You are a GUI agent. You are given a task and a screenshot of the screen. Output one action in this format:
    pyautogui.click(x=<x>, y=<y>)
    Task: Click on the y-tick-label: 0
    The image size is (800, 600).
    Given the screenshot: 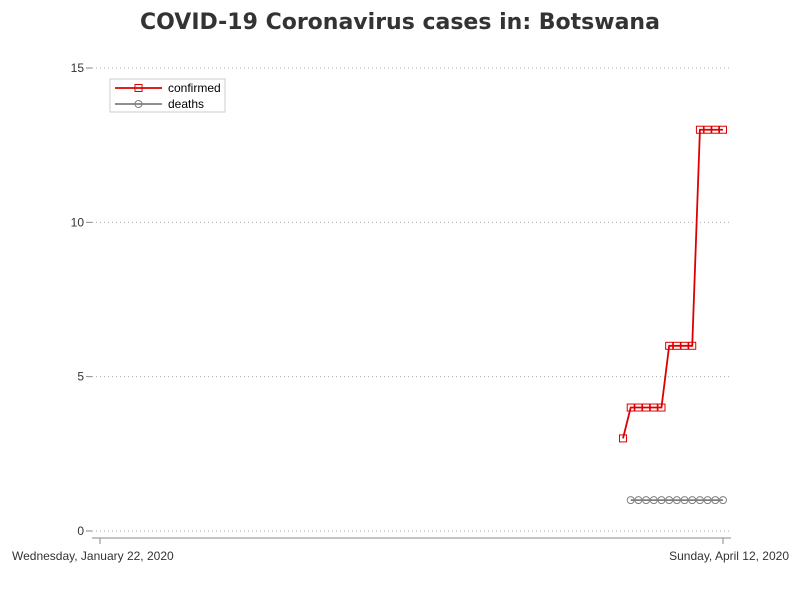 What is the action you would take?
    pyautogui.click(x=80, y=531)
    